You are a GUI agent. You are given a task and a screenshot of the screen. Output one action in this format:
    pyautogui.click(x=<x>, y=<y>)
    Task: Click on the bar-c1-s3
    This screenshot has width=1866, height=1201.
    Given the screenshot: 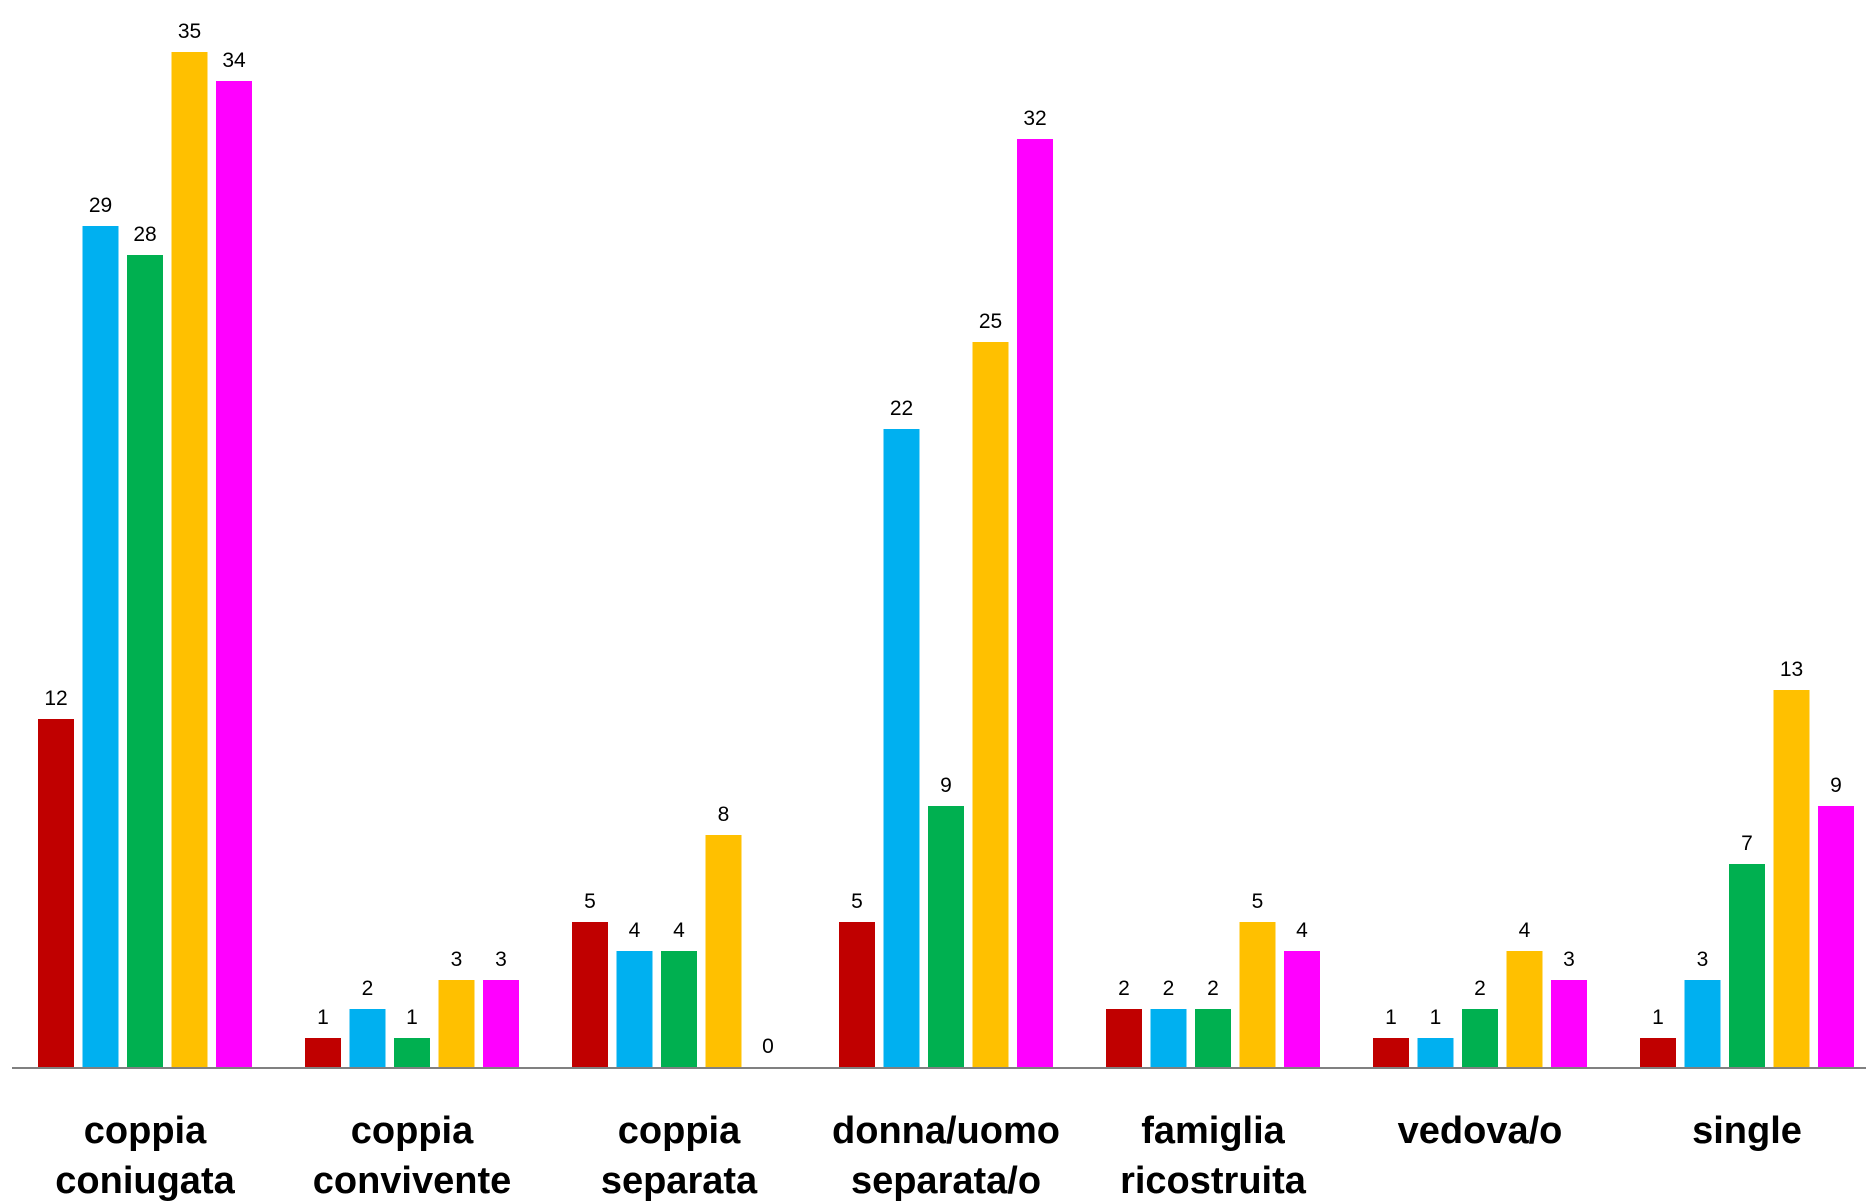 What is the action you would take?
    pyautogui.click(x=456, y=1023)
    